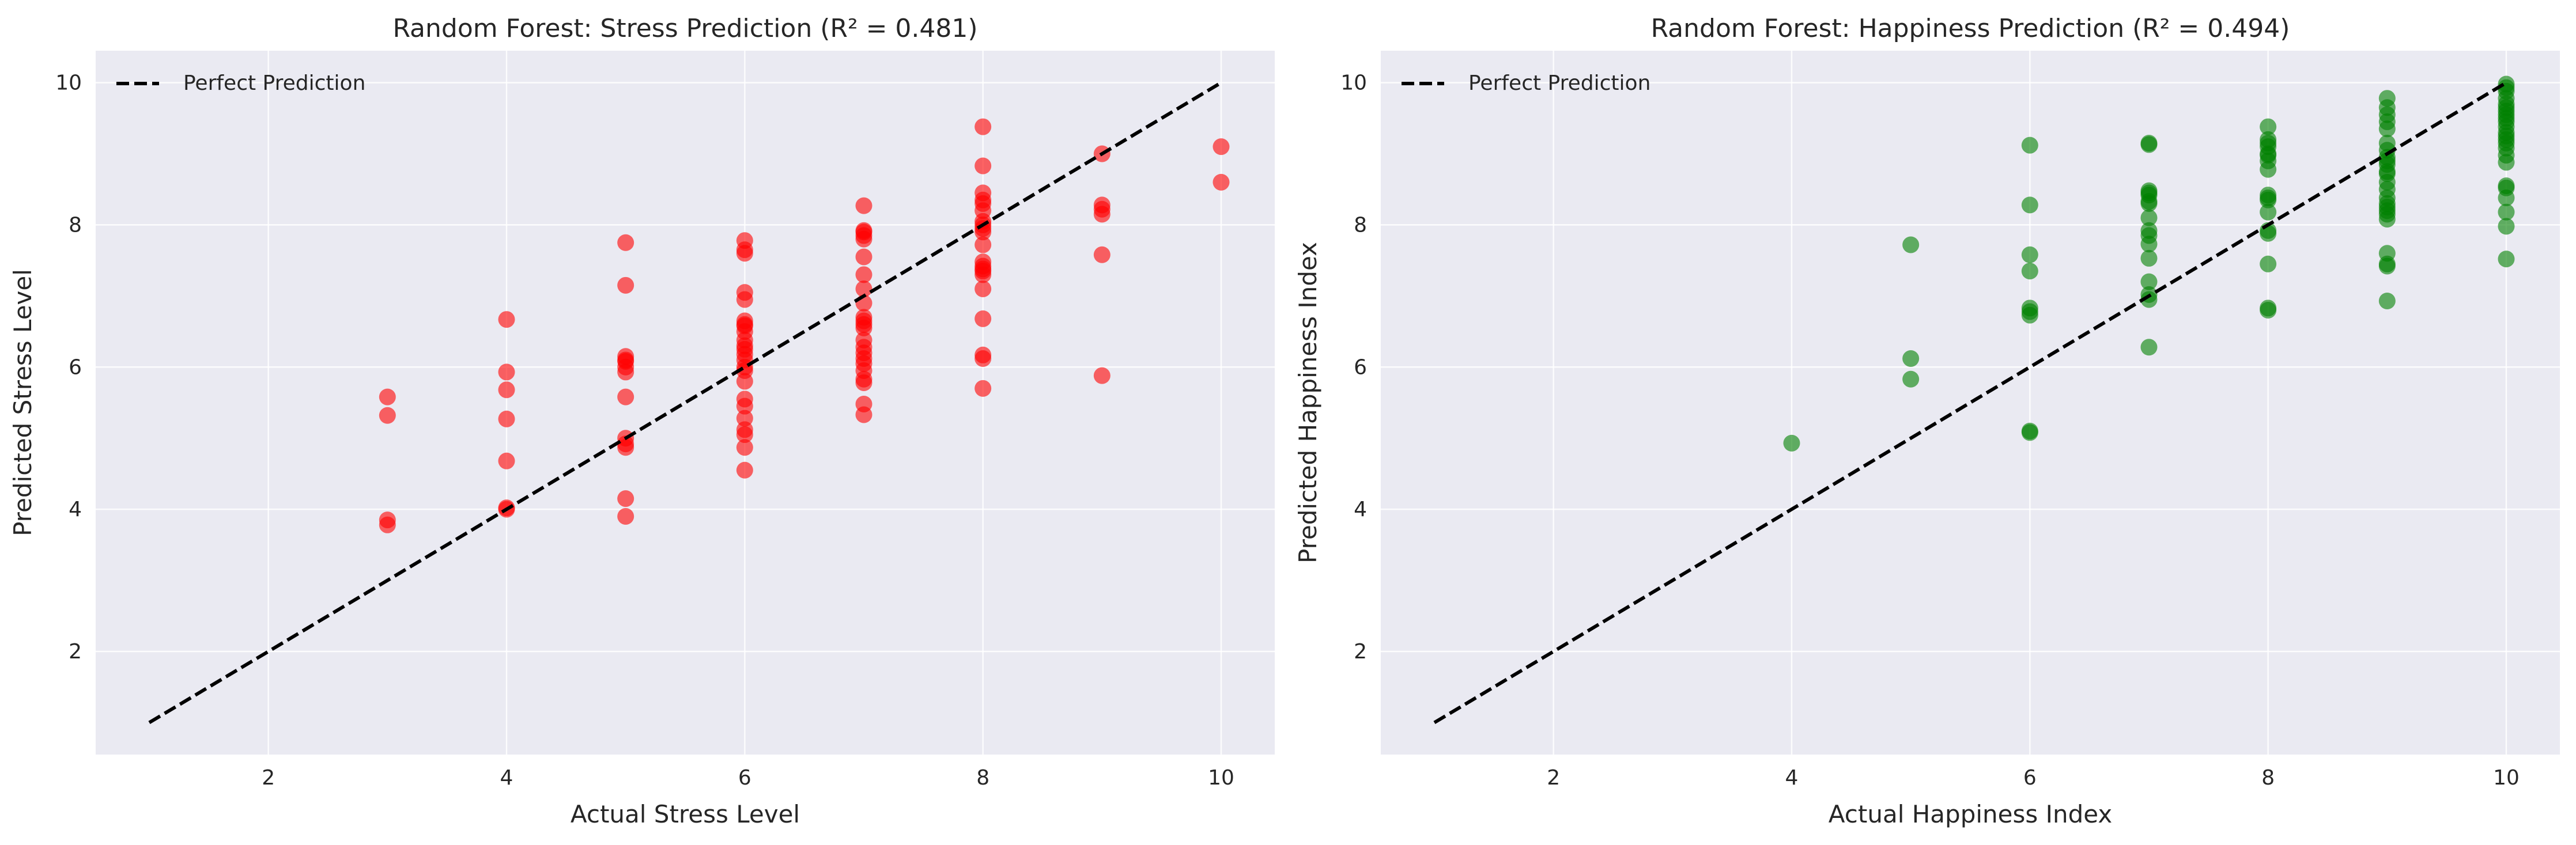 Image resolution: width=2576 pixels, height=845 pixels. I want to click on chart-0-x-tick-label: 6, so click(744, 778).